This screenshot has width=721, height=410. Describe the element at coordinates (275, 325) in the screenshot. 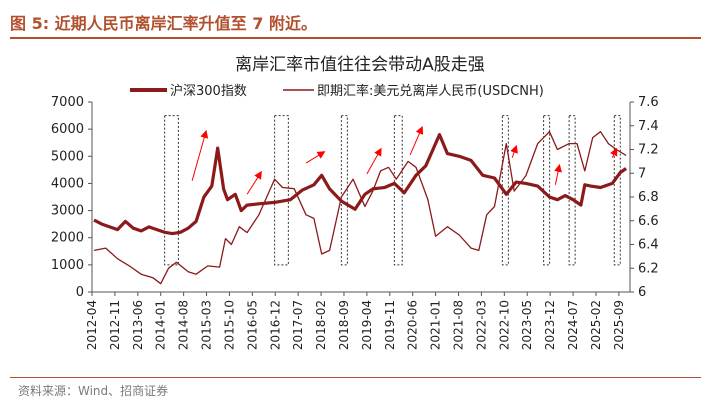

I see `x-tick-label: 2016-12` at that location.